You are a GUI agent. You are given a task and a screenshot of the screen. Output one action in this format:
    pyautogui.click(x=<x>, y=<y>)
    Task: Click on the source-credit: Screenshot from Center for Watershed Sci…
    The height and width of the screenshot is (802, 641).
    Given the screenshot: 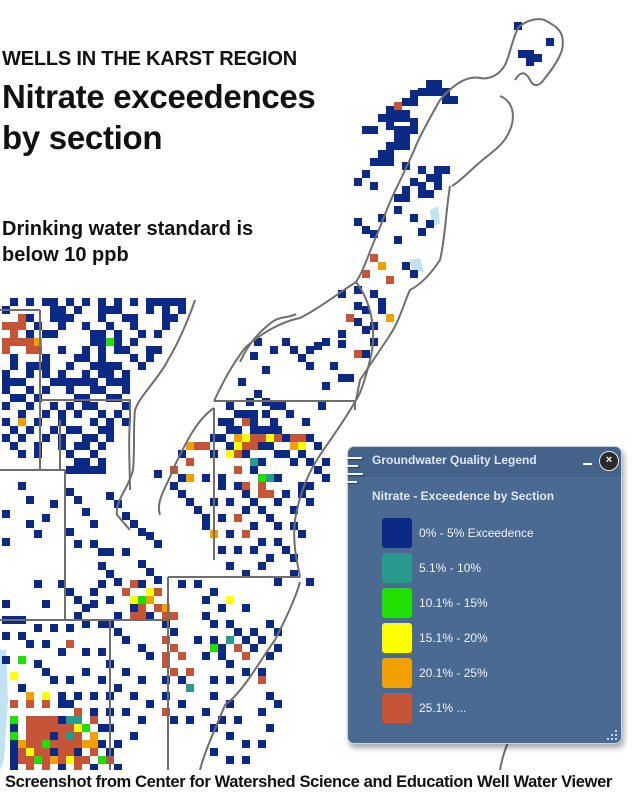 What is the action you would take?
    pyautogui.click(x=308, y=782)
    